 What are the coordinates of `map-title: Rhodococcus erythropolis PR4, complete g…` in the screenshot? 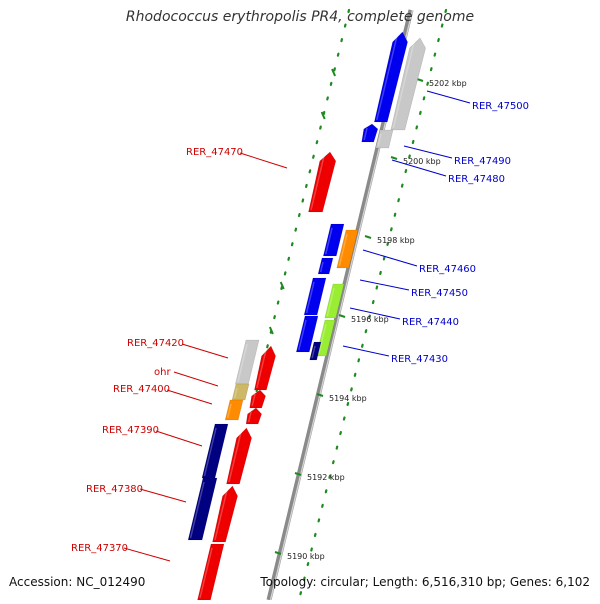 It's located at (300, 17).